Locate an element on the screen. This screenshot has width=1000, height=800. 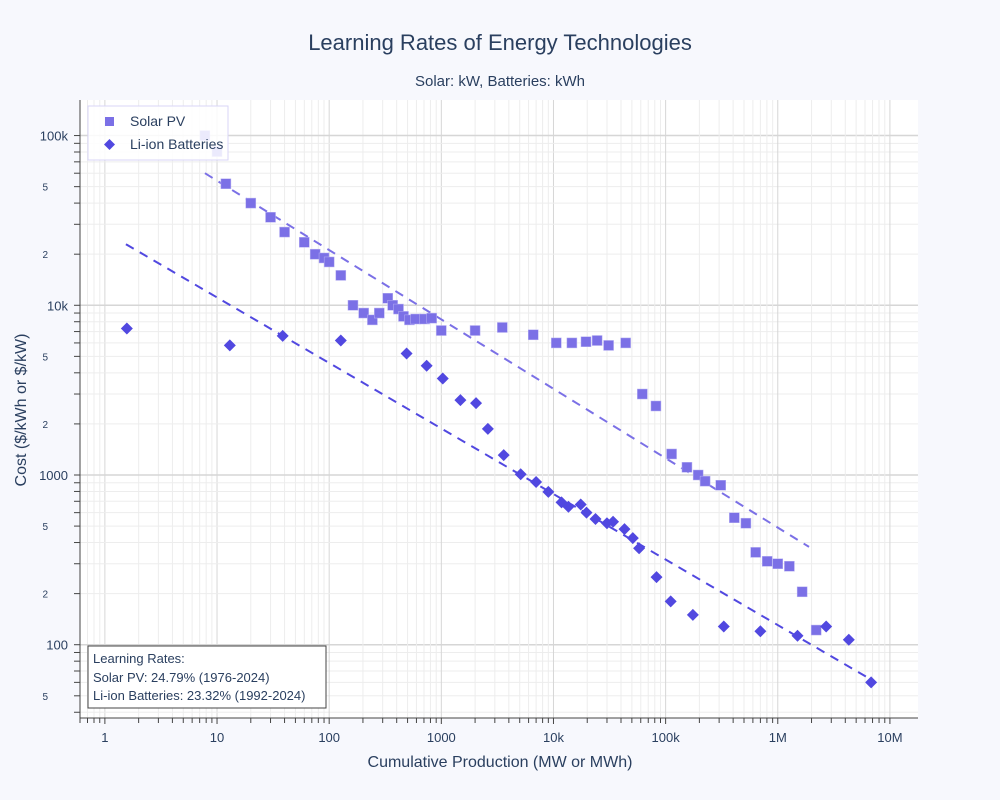
x-axis-label: Cumulative Production (MW or MWh) is located at coordinates (500, 762).